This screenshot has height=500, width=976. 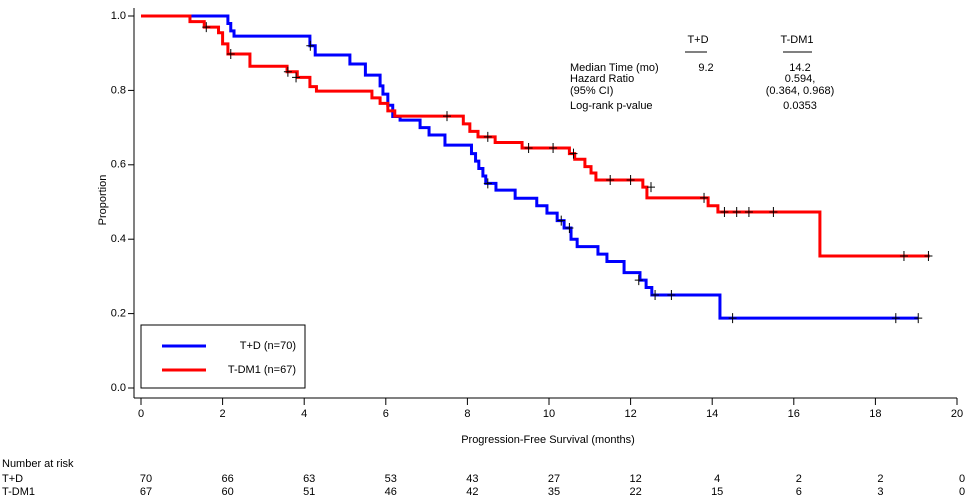 What do you see at coordinates (309, 479) in the screenshot?
I see `risk-value: 63` at bounding box center [309, 479].